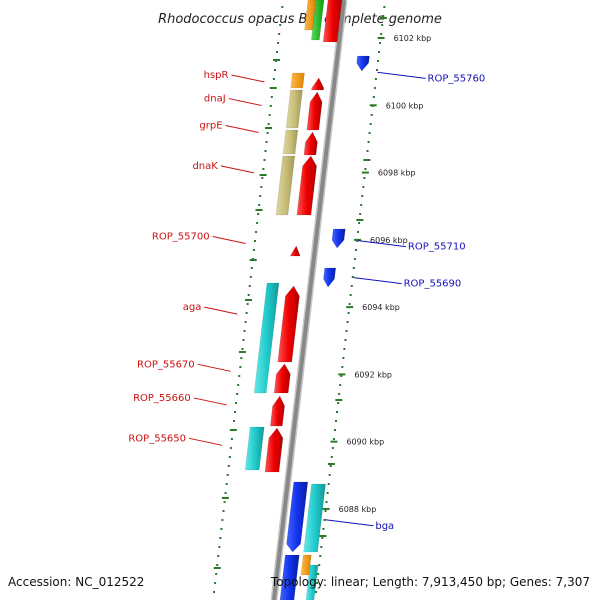 The width and height of the screenshot is (600, 600). I want to click on gene-feature-green, so click(318, 20).